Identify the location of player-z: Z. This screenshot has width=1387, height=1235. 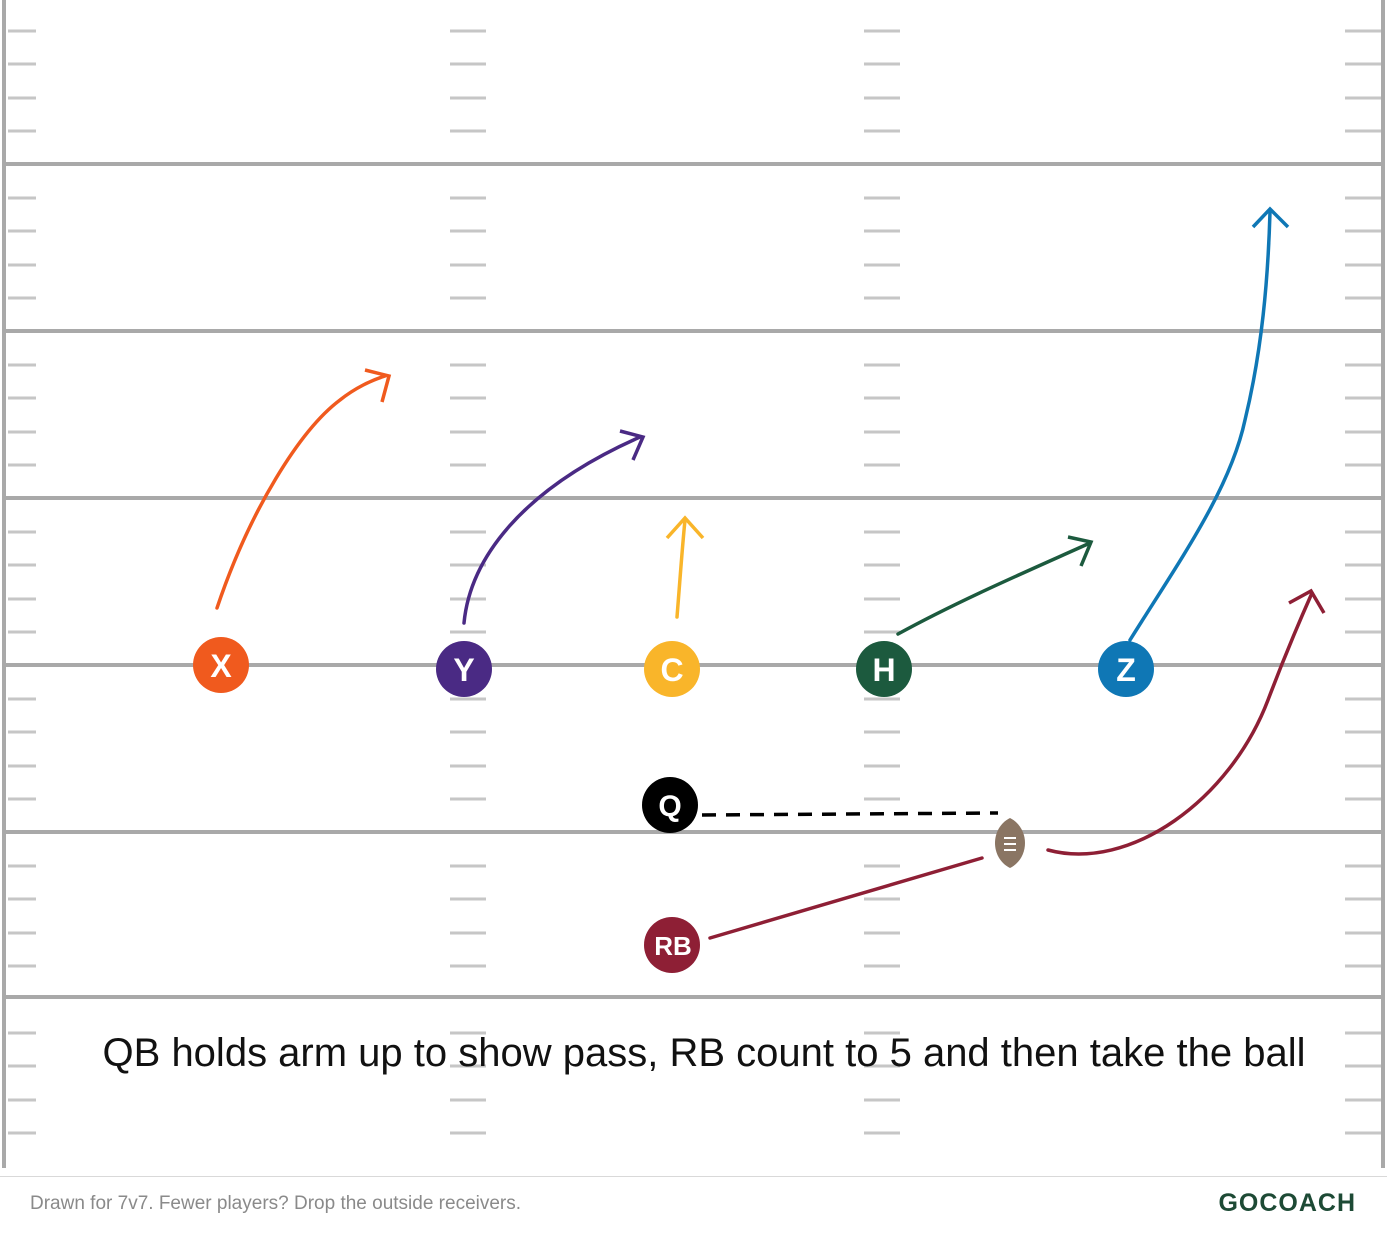
(1126, 669).